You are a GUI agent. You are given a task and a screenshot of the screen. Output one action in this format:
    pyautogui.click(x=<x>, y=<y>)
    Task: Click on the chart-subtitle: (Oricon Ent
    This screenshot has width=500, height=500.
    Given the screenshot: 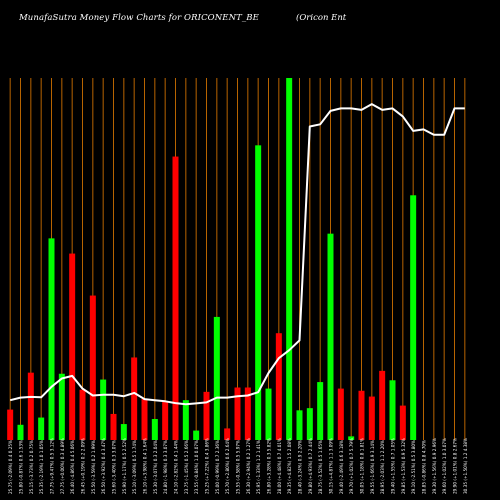 What is the action you would take?
    pyautogui.click(x=321, y=18)
    